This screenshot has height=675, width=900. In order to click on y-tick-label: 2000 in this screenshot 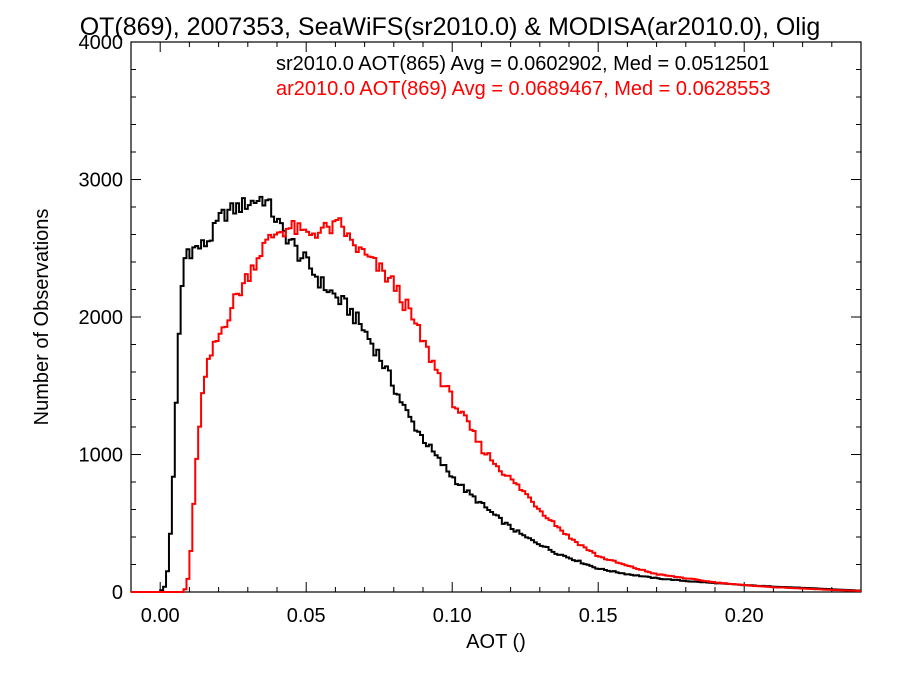, I will do `click(101, 318)`.